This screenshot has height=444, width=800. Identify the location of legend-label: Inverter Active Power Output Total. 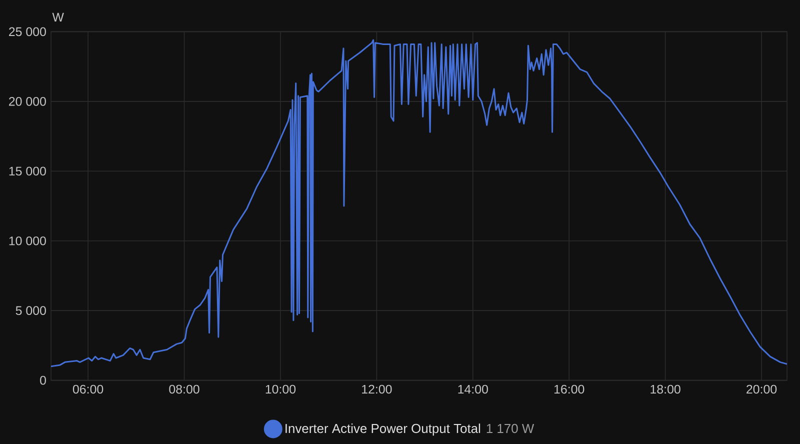
(383, 430).